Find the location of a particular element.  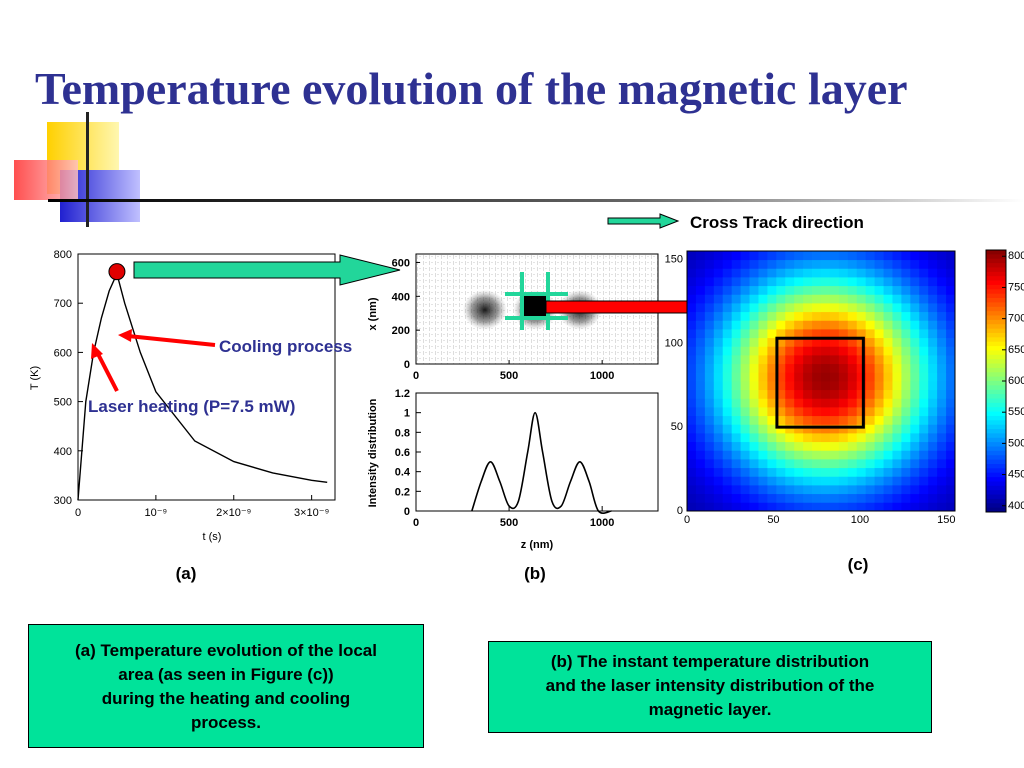

colorbar-tick-label: 750 is located at coordinates (1016, 287).